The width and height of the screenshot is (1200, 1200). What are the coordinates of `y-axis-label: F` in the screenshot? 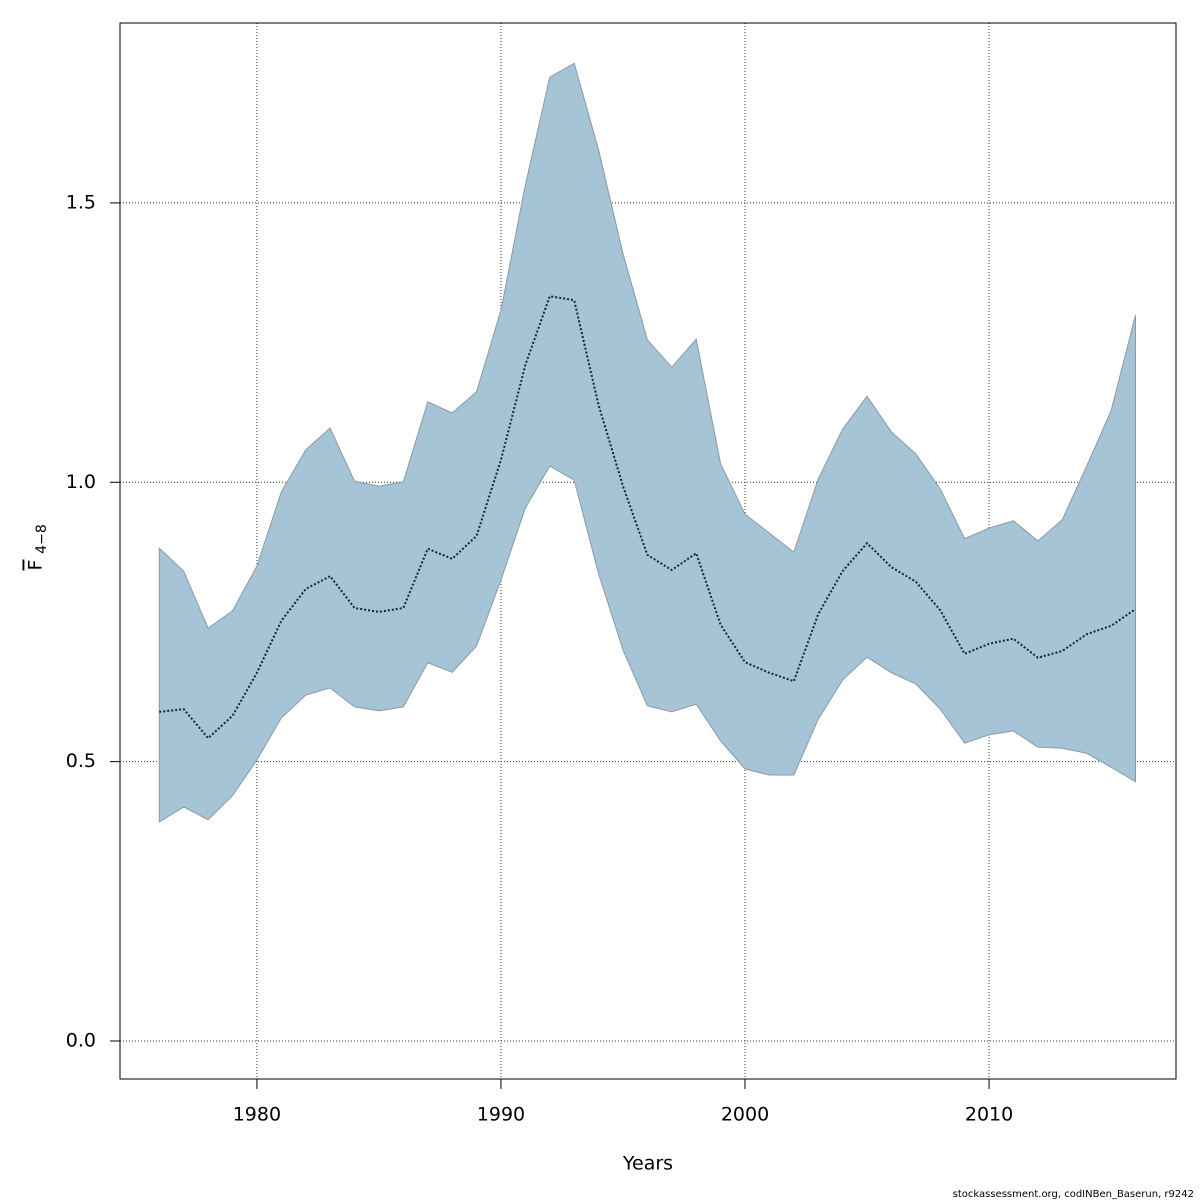 It's located at (36, 565).